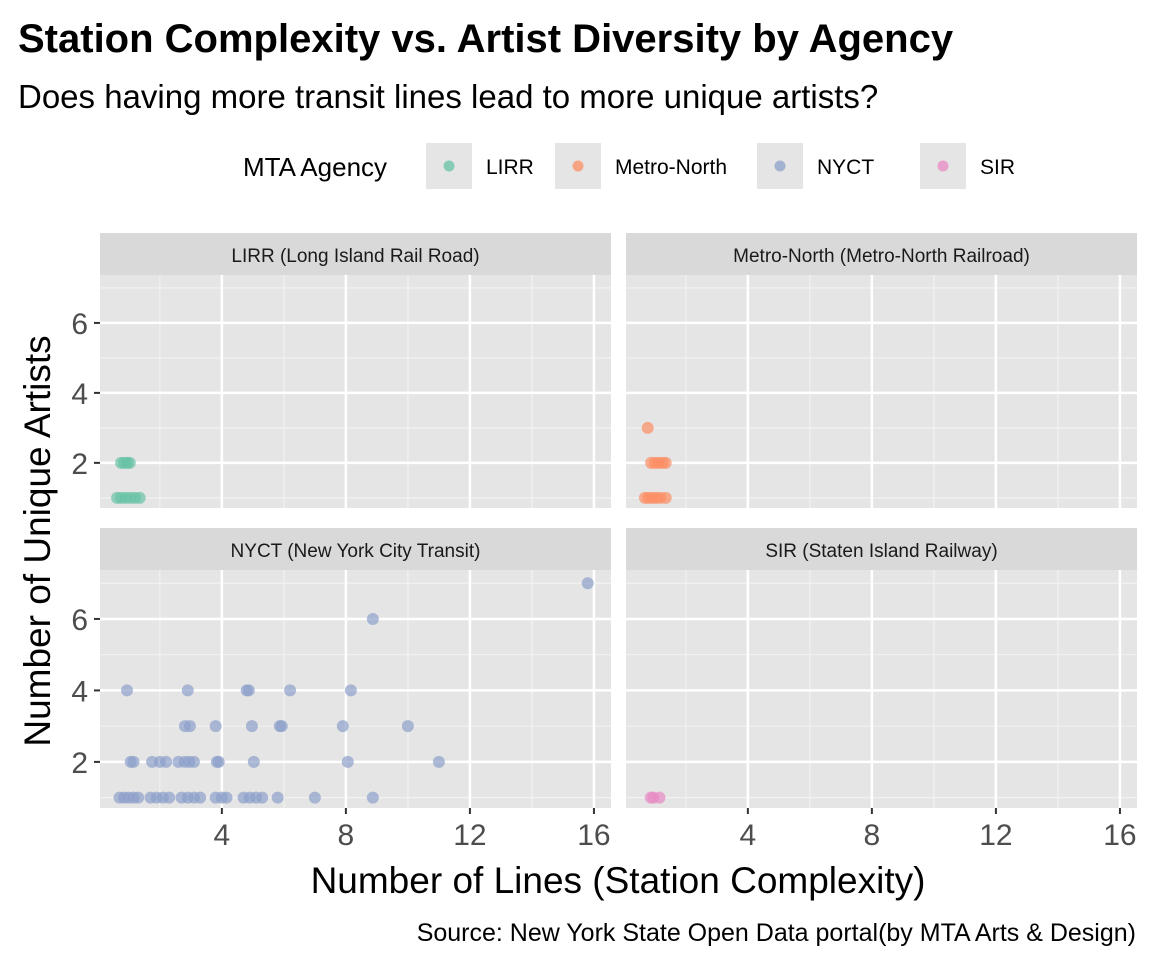  Describe the element at coordinates (881, 551) in the screenshot. I see `facet-strip-label: SIR (Staten Island Railway)` at that location.